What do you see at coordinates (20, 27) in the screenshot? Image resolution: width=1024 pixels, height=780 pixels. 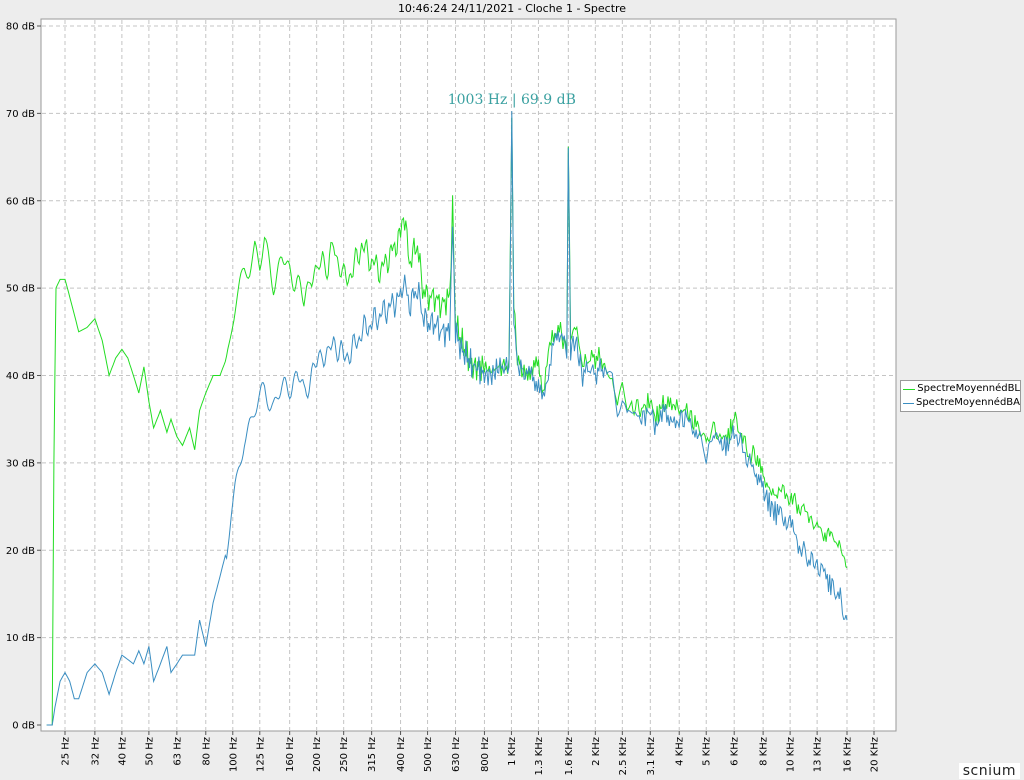 I see `y-tick-label: 80 dB` at bounding box center [20, 27].